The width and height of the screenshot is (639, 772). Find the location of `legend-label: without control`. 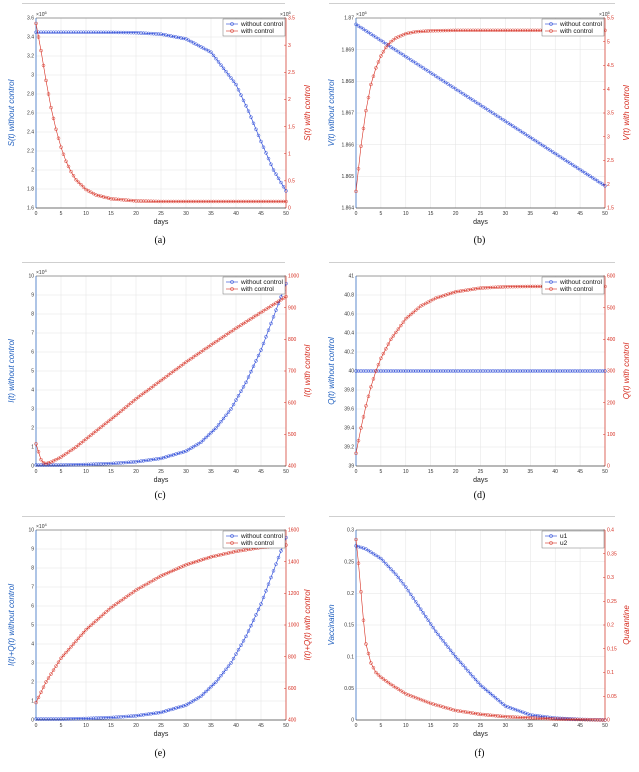

legend-label: without control is located at coordinates (580, 282).